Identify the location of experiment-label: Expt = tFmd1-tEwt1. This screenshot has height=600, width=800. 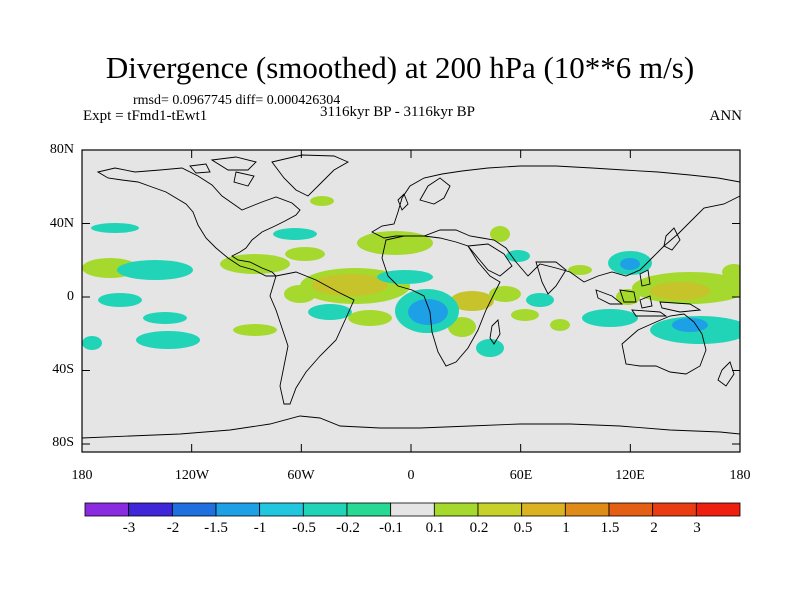
(145, 116).